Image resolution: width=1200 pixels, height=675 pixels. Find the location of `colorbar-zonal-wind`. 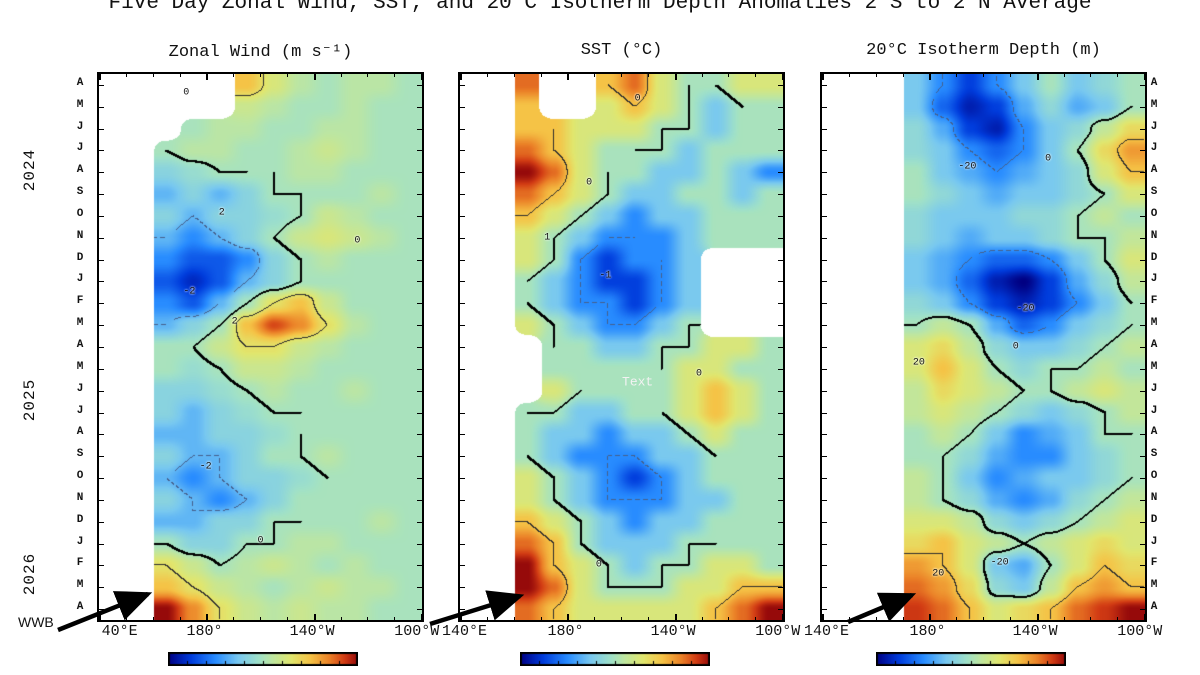

colorbar-zonal-wind is located at coordinates (263, 659).